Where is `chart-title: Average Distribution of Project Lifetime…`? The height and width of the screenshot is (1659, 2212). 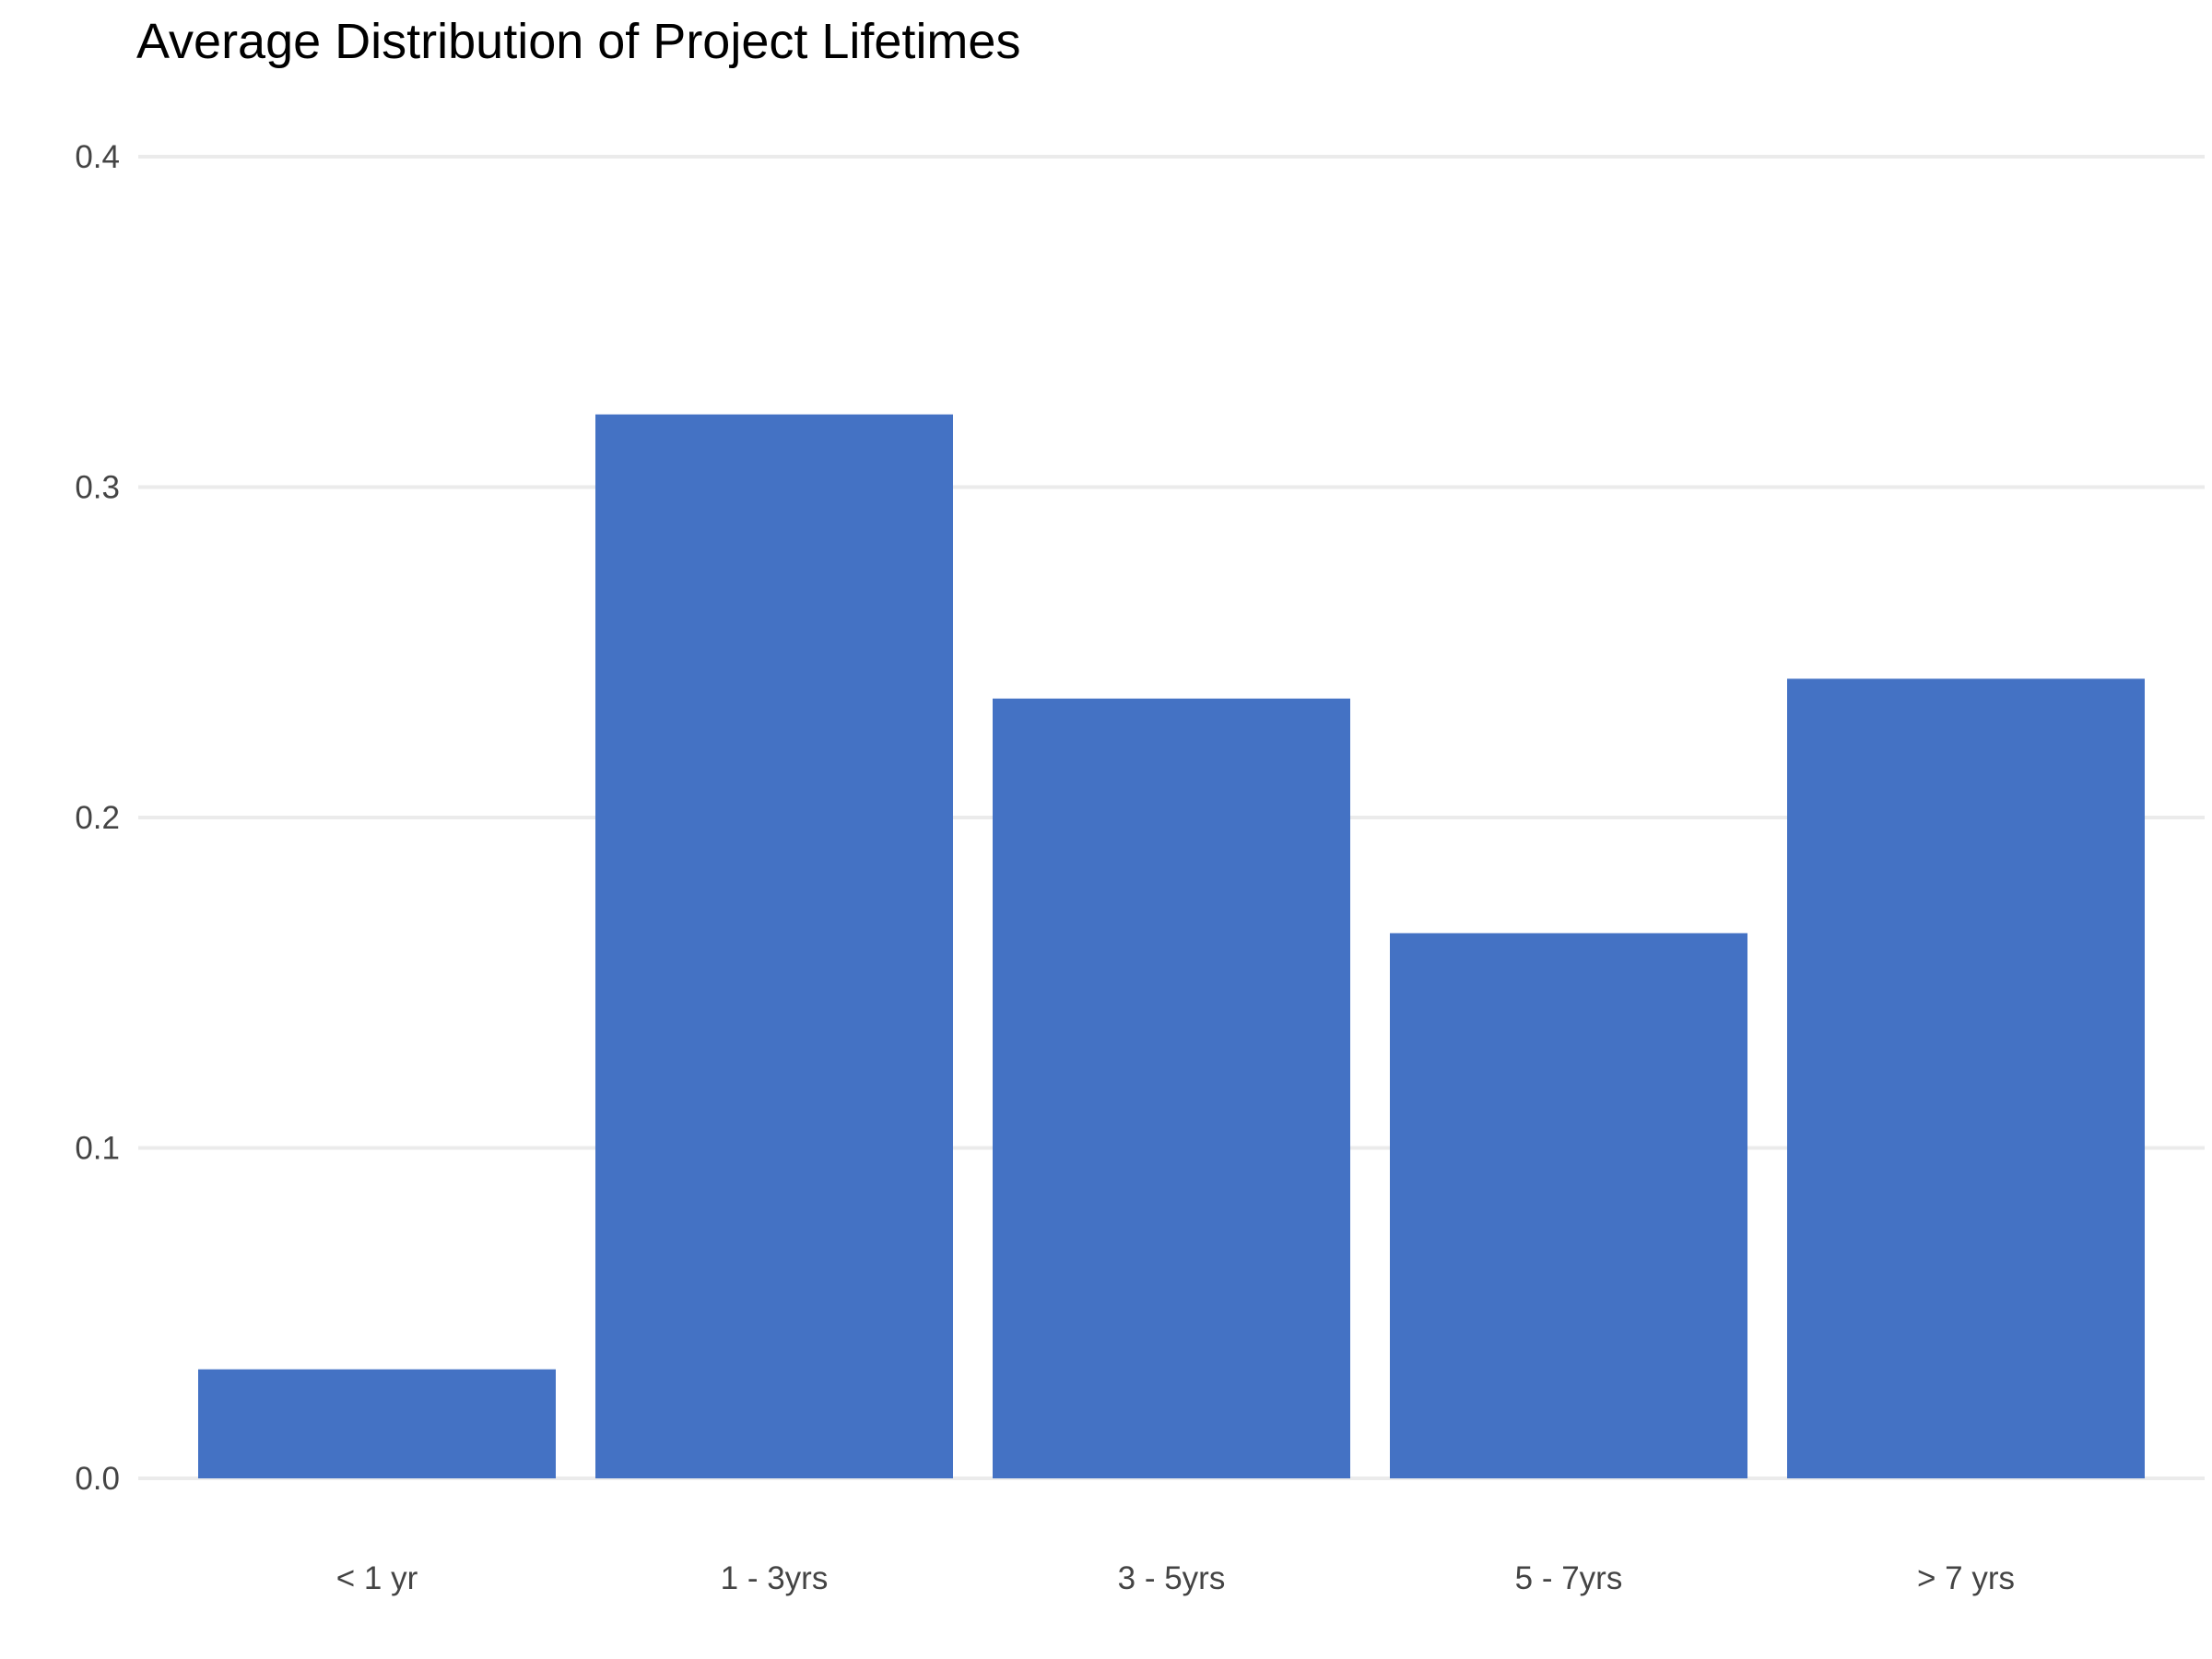 chart-title: Average Distribution of Project Lifetime… is located at coordinates (578, 41).